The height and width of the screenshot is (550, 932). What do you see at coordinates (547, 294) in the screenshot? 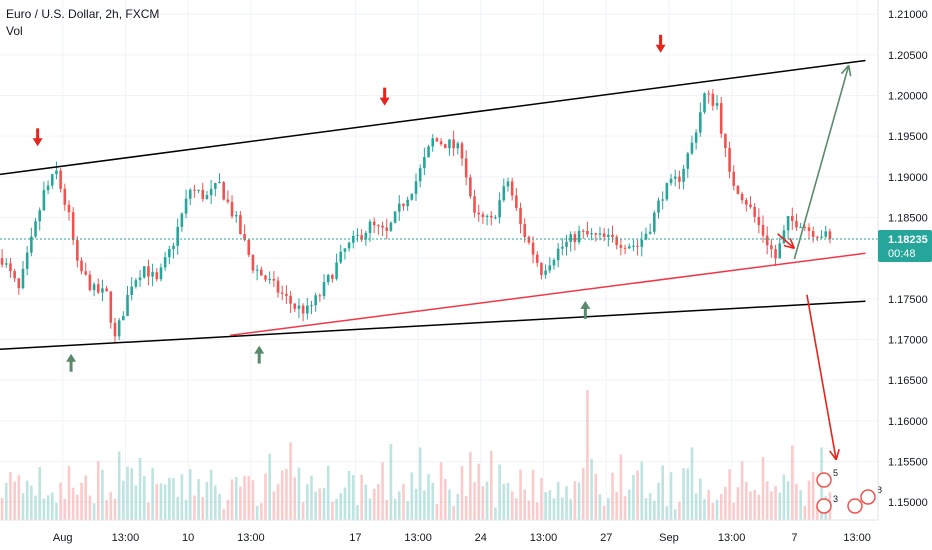
I see `support-line` at bounding box center [547, 294].